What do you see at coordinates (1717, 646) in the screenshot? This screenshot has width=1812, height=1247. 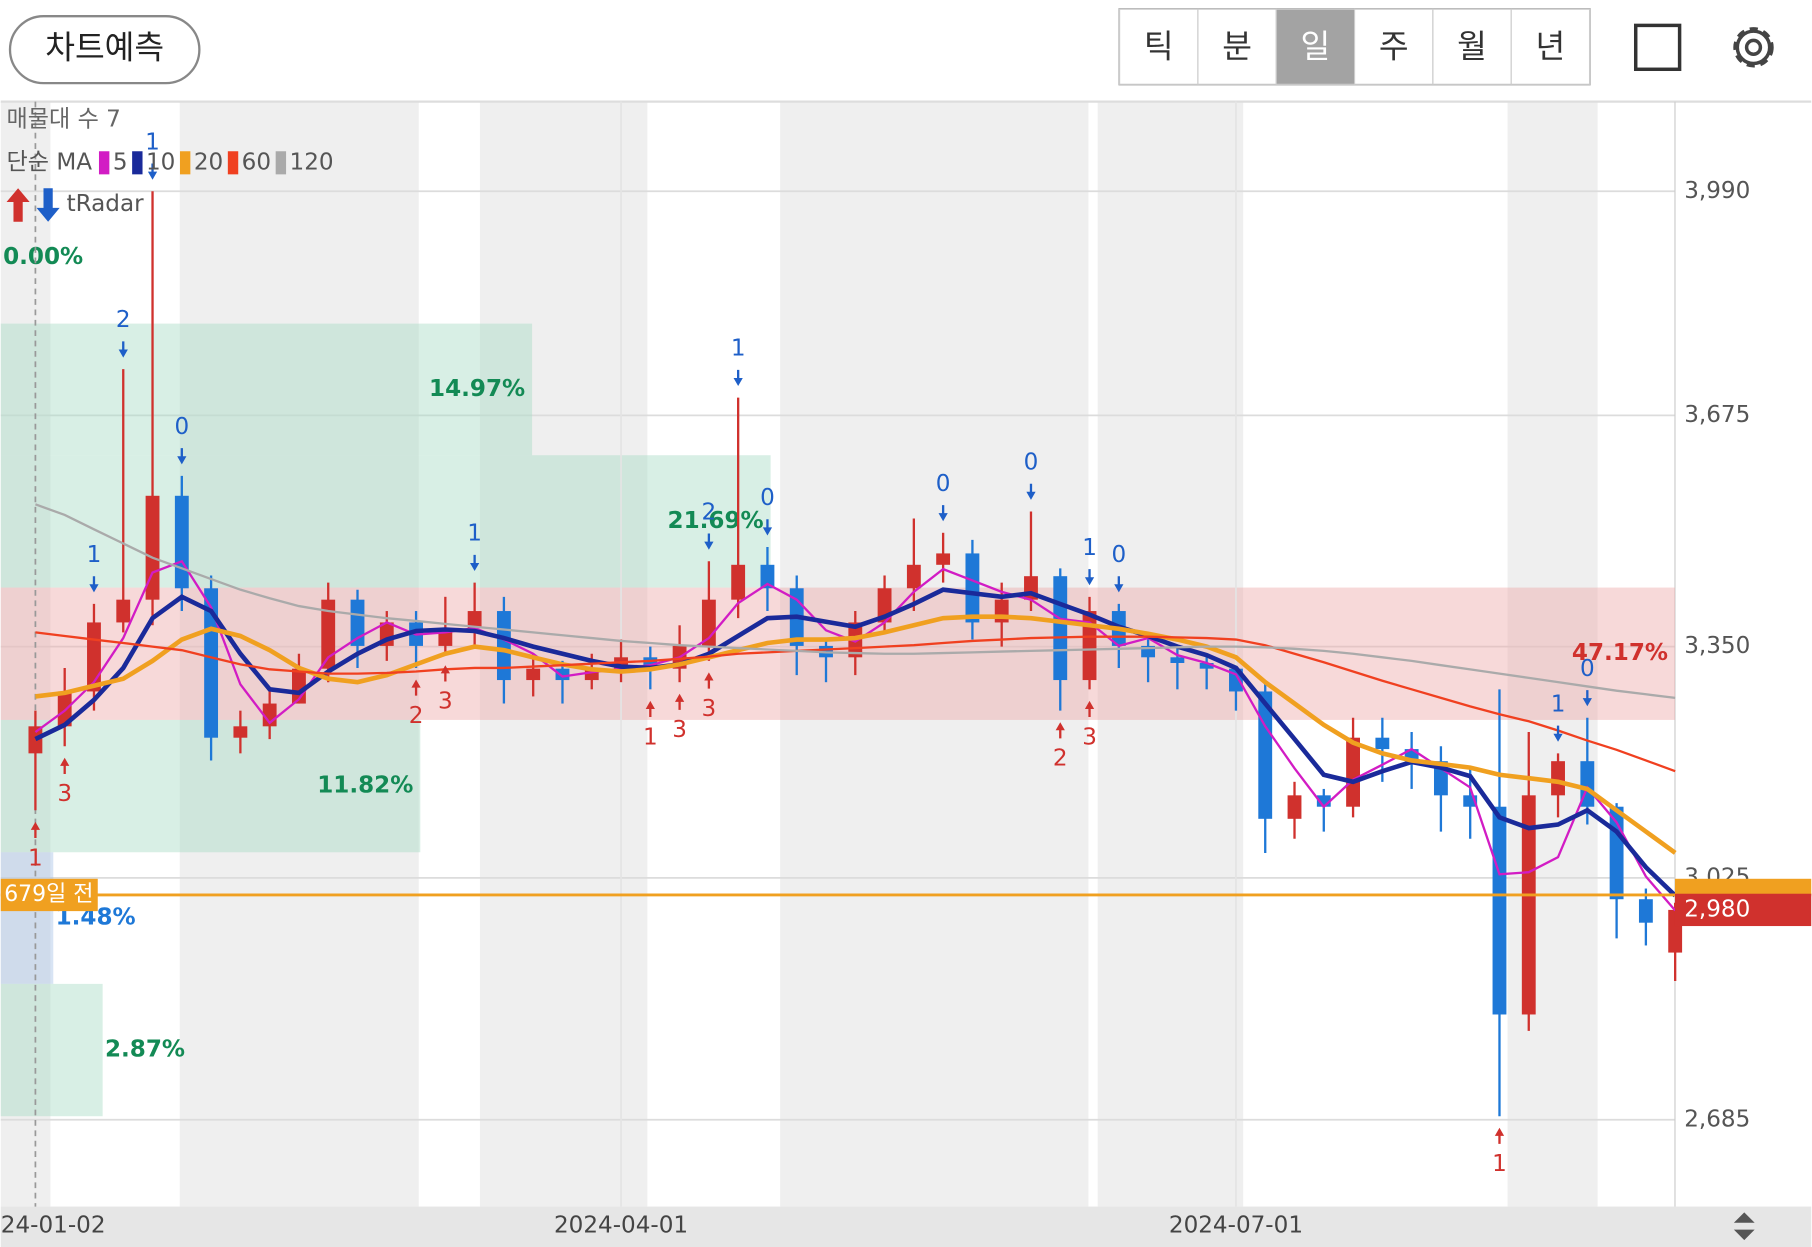 I see `y-tick-label: 3,350` at bounding box center [1717, 646].